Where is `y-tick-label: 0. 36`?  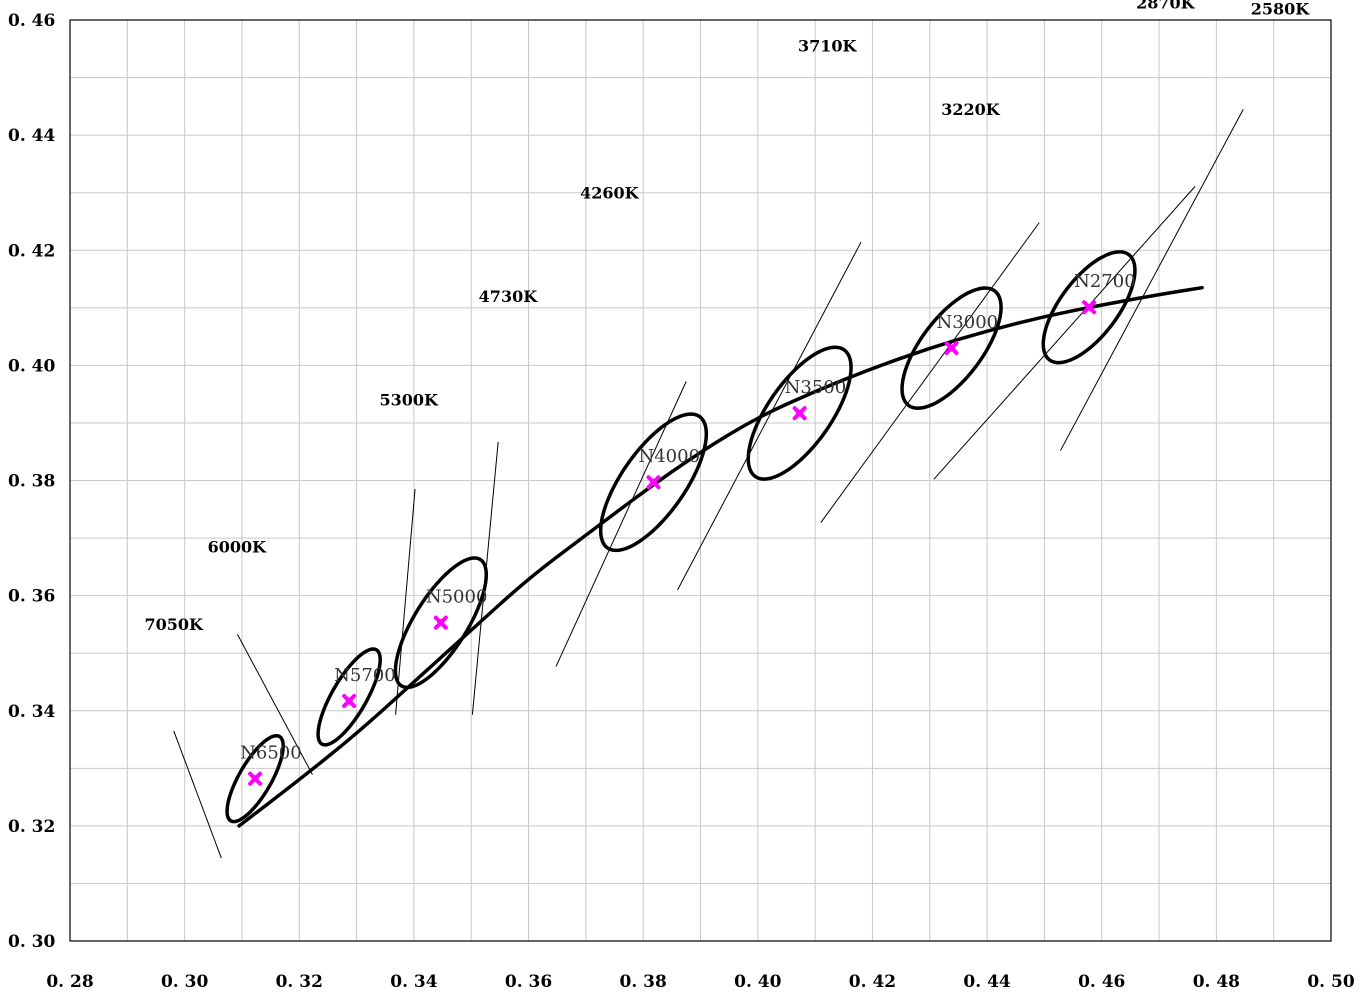 y-tick-label: 0. 36 is located at coordinates (31, 597).